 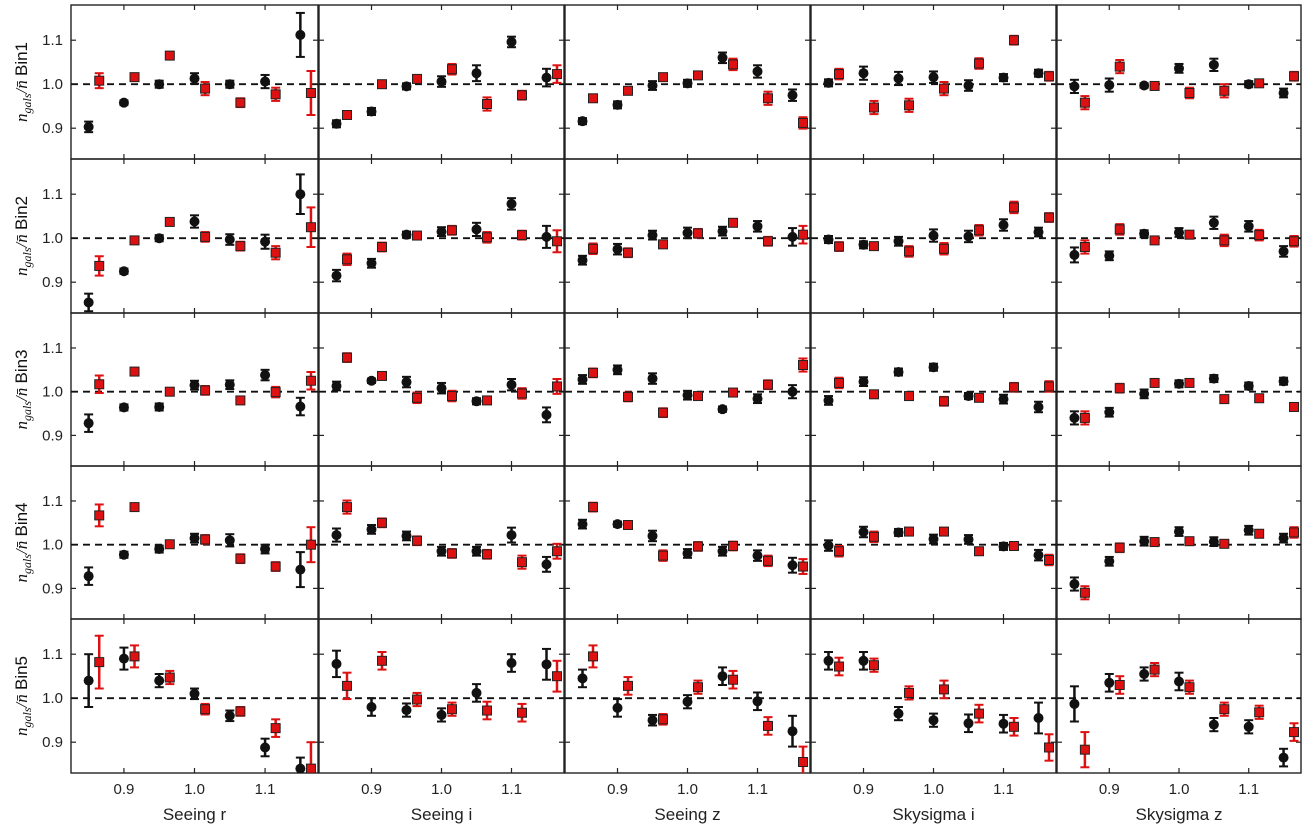 What do you see at coordinates (23, 542) in the screenshot?
I see `y-axis-label-bin4: ngals/n̄ Bin4` at bounding box center [23, 542].